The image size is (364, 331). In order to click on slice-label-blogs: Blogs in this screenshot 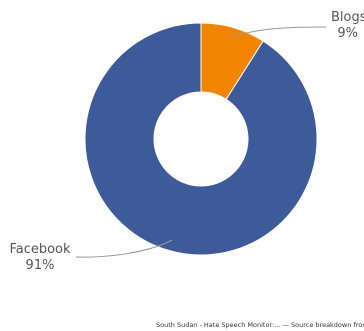, I will do `click(347, 17)`.